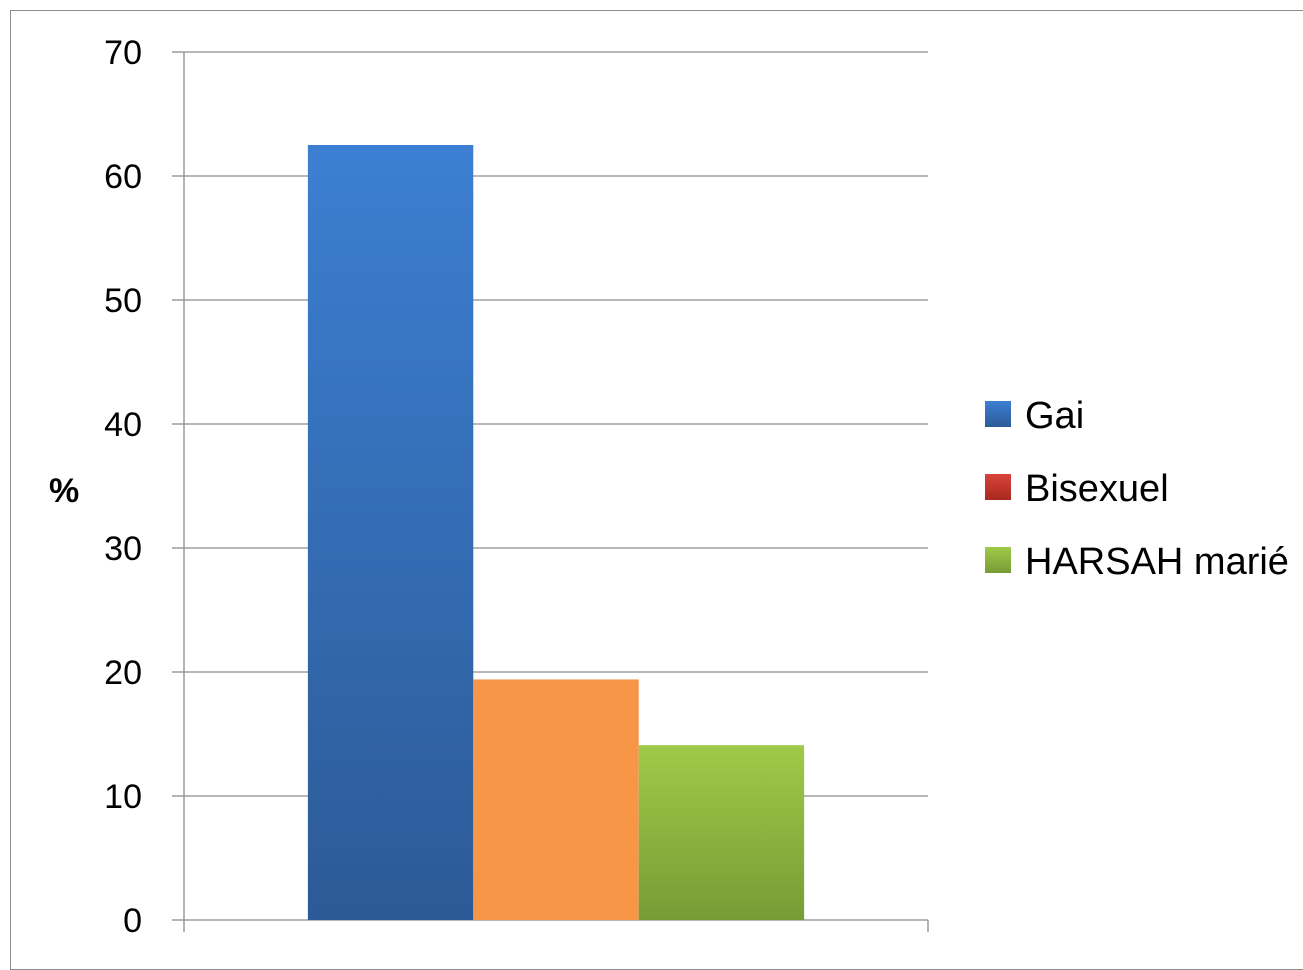 This screenshot has width=1303, height=970. What do you see at coordinates (123, 177) in the screenshot?
I see `y-tick-label: 60` at bounding box center [123, 177].